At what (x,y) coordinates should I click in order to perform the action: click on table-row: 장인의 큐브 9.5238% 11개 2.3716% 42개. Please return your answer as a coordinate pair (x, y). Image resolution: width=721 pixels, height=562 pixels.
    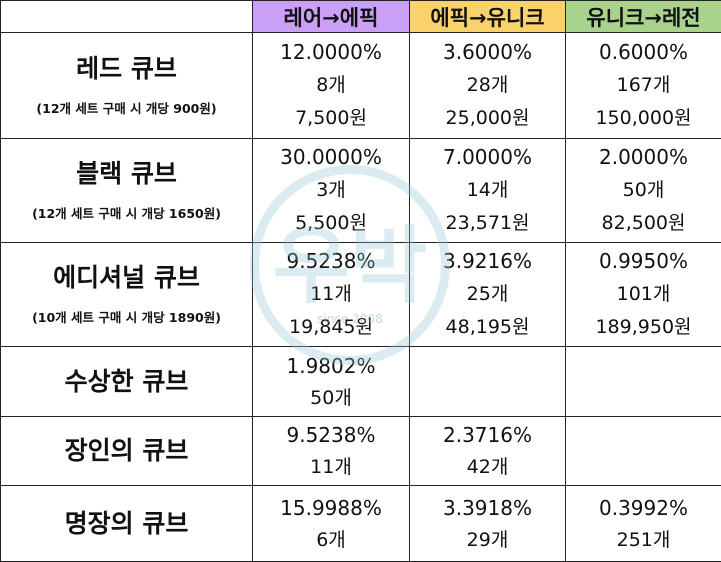
    Looking at the image, I should click on (360, 451).